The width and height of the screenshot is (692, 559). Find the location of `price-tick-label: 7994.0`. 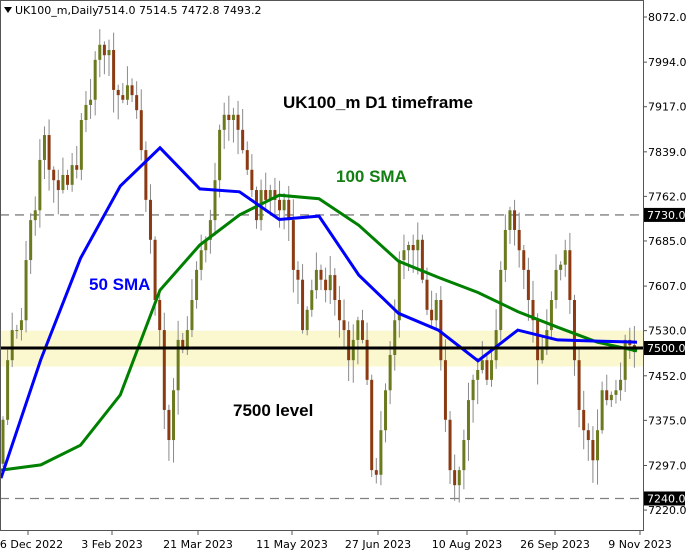

price-tick-label: 7994.0 is located at coordinates (667, 62).